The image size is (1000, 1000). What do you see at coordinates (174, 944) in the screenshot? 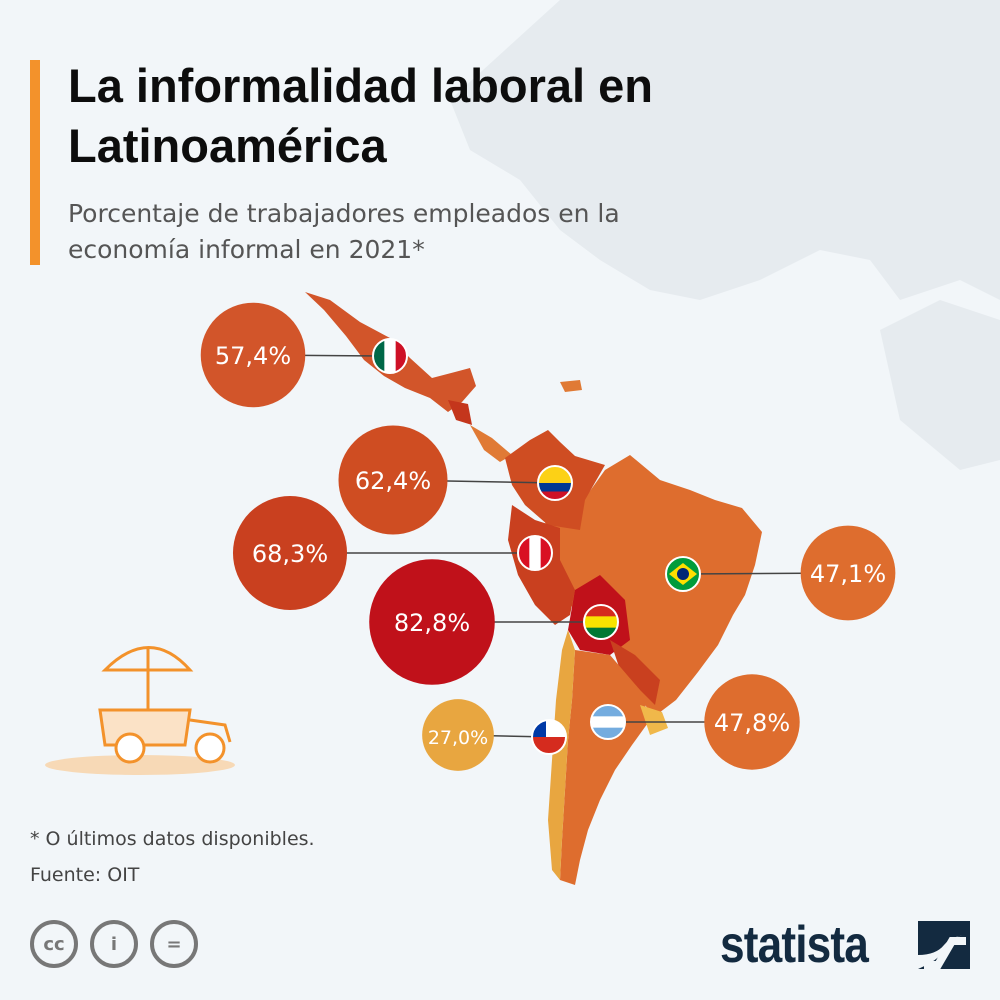
I see `nd-icon: =` at bounding box center [174, 944].